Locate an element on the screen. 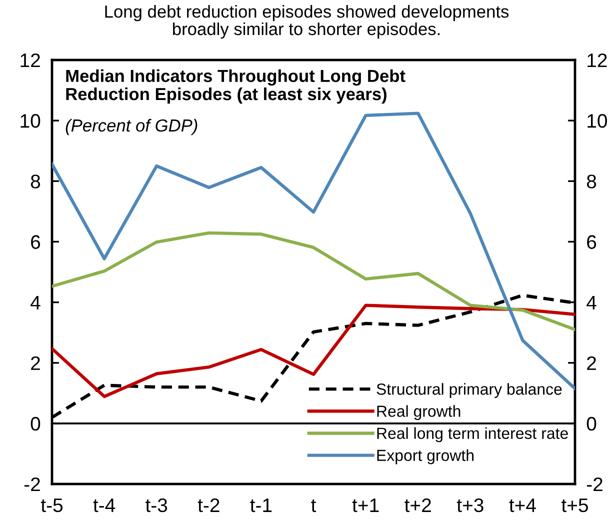 The image size is (613, 520). y2-tick-label: 4 is located at coordinates (591, 303).